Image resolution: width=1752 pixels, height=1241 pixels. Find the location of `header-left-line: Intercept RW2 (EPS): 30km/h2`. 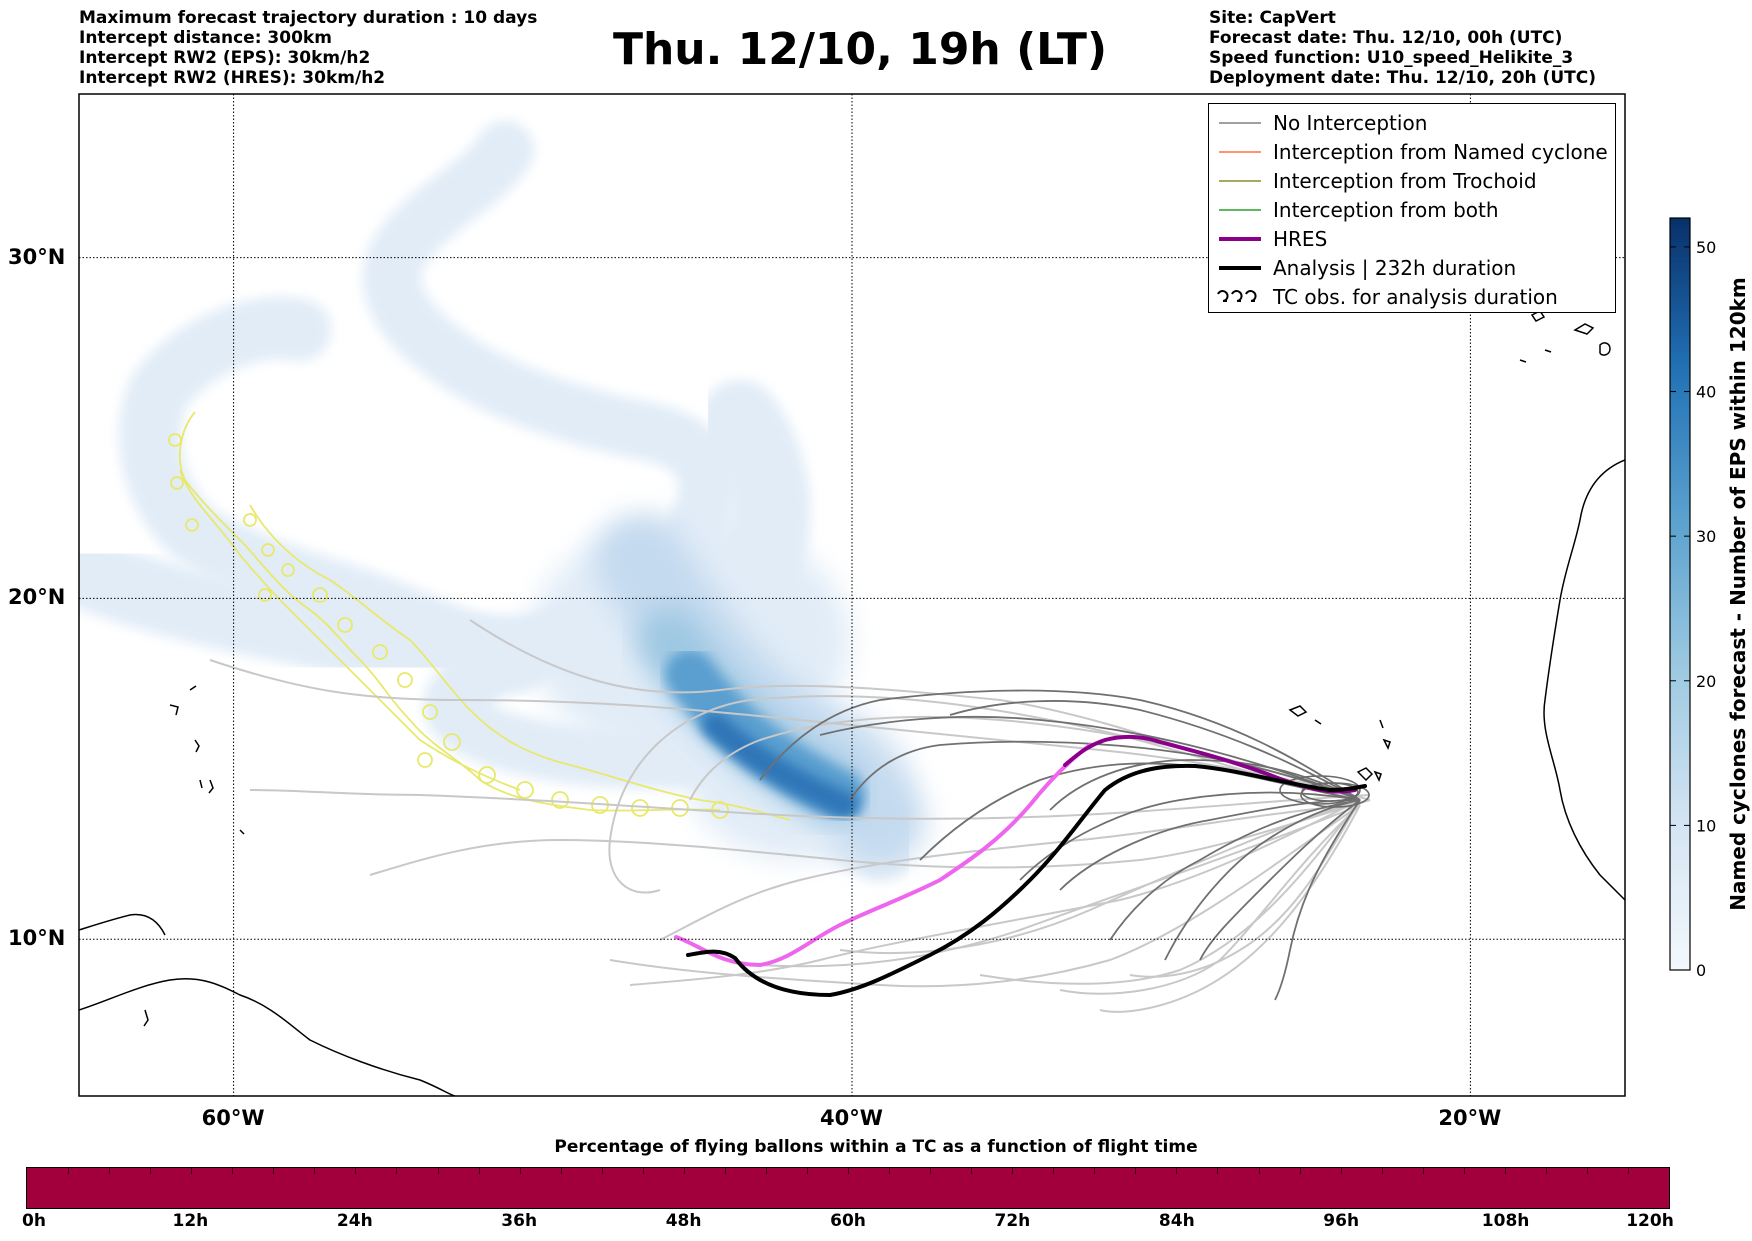

header-left-line: Intercept RW2 (EPS): 30km/h2 is located at coordinates (225, 58).